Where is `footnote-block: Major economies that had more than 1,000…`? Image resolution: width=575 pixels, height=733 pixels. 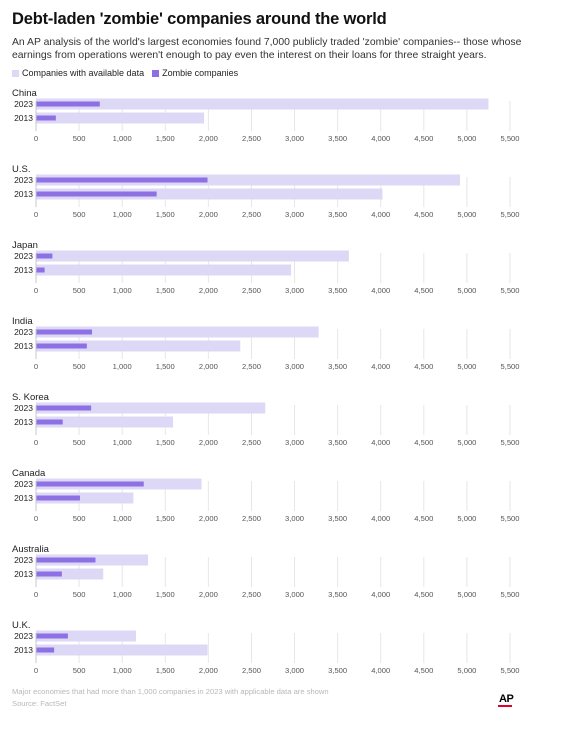 footnote-block: Major economies that had more than 1,000… is located at coordinates (170, 698).